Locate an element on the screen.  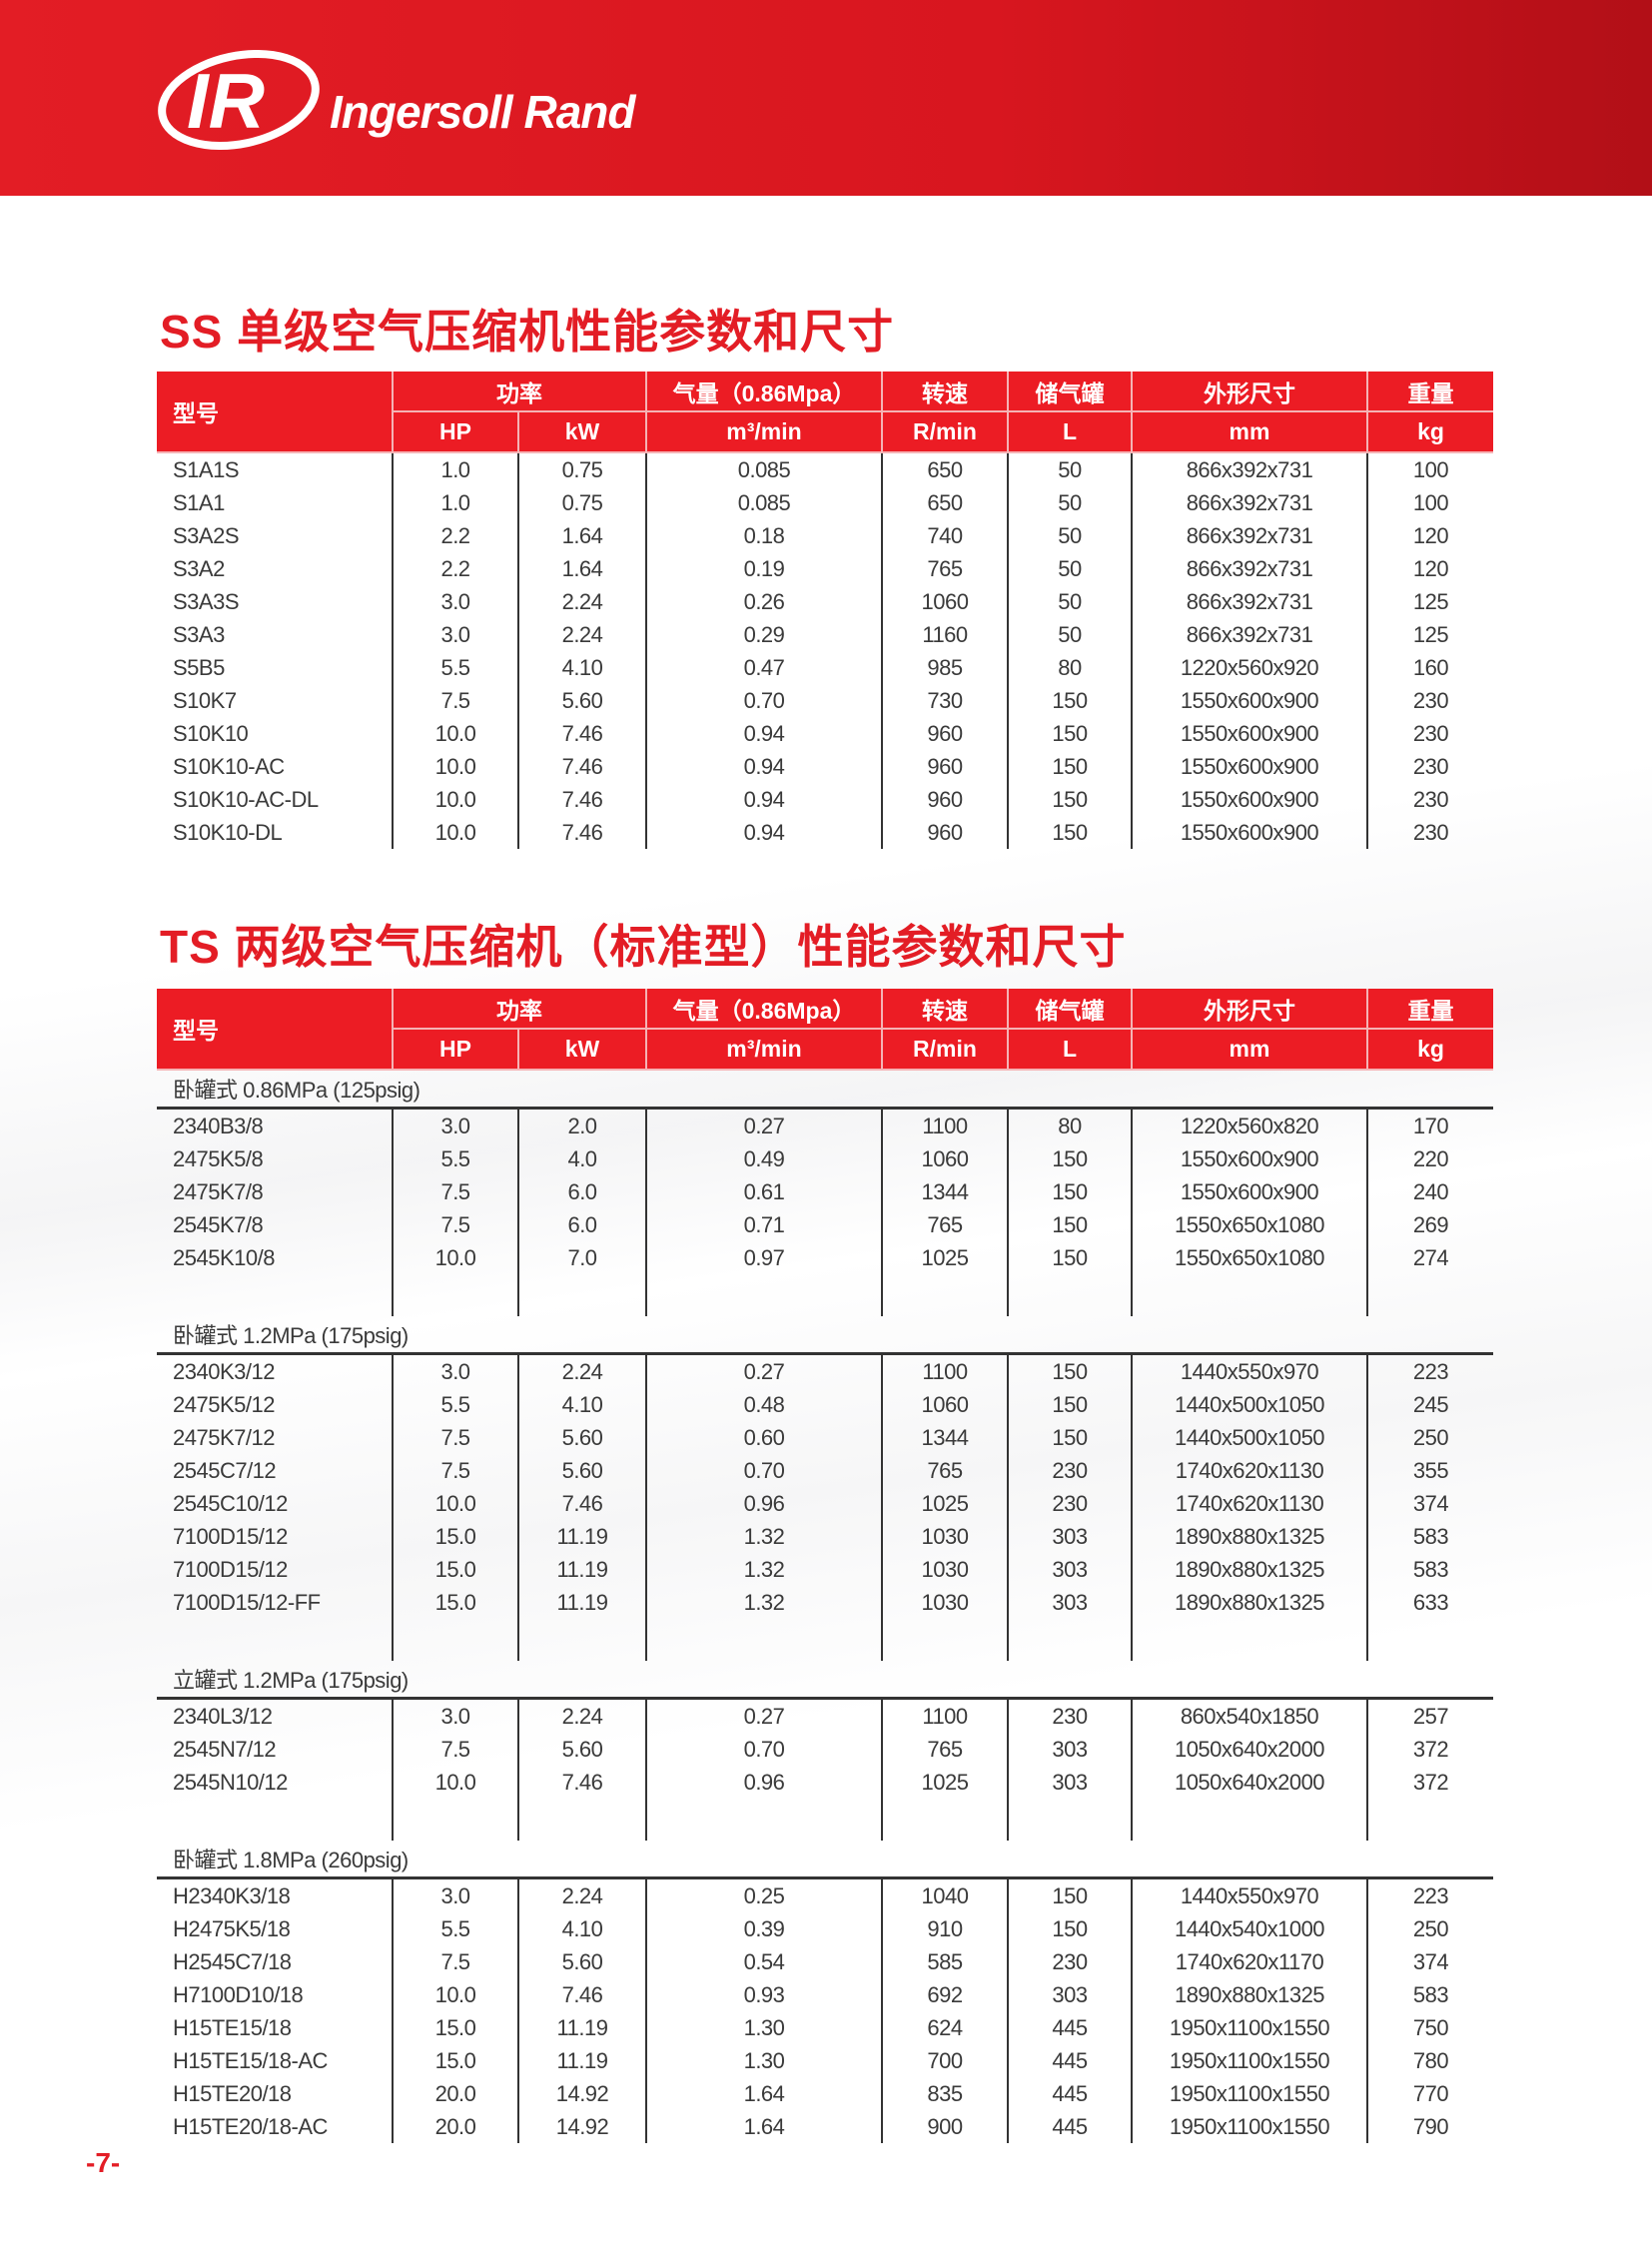
cell-weight: 355 is located at coordinates (1429, 1471).